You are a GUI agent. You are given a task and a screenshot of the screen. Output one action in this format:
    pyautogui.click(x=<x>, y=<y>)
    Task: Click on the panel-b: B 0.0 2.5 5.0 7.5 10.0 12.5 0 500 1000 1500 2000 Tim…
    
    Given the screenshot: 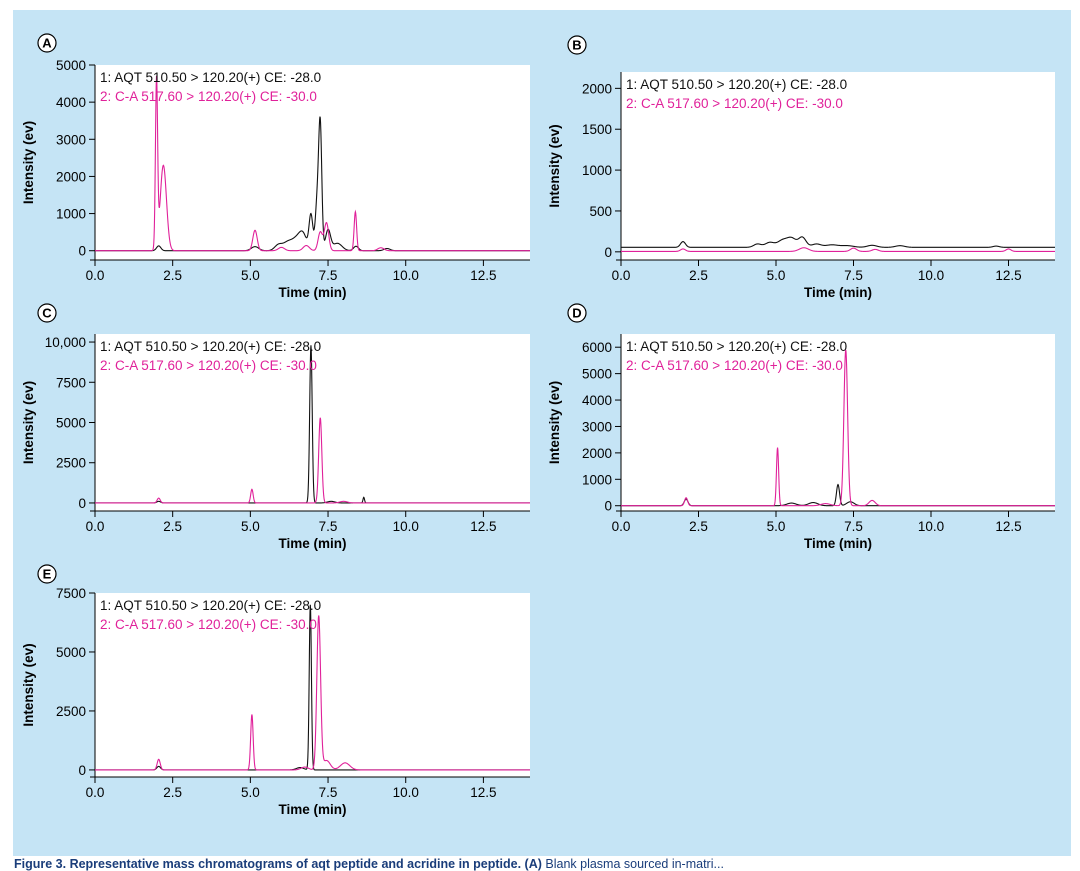 What is the action you would take?
    pyautogui.click(x=801, y=167)
    